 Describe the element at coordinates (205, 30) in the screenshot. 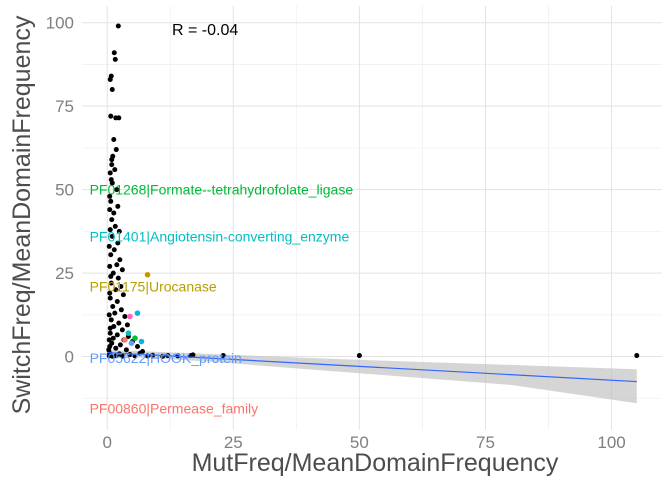

I see `correlation-label: R = -0.04` at that location.